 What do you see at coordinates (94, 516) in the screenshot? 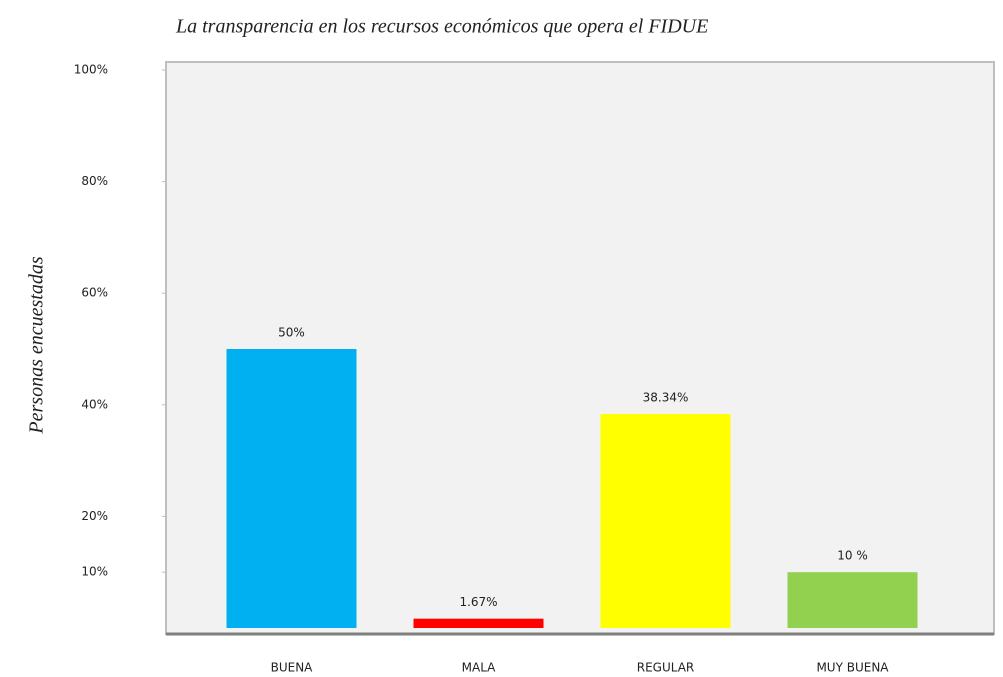
I see `y-tick-label: 20%` at bounding box center [94, 516].